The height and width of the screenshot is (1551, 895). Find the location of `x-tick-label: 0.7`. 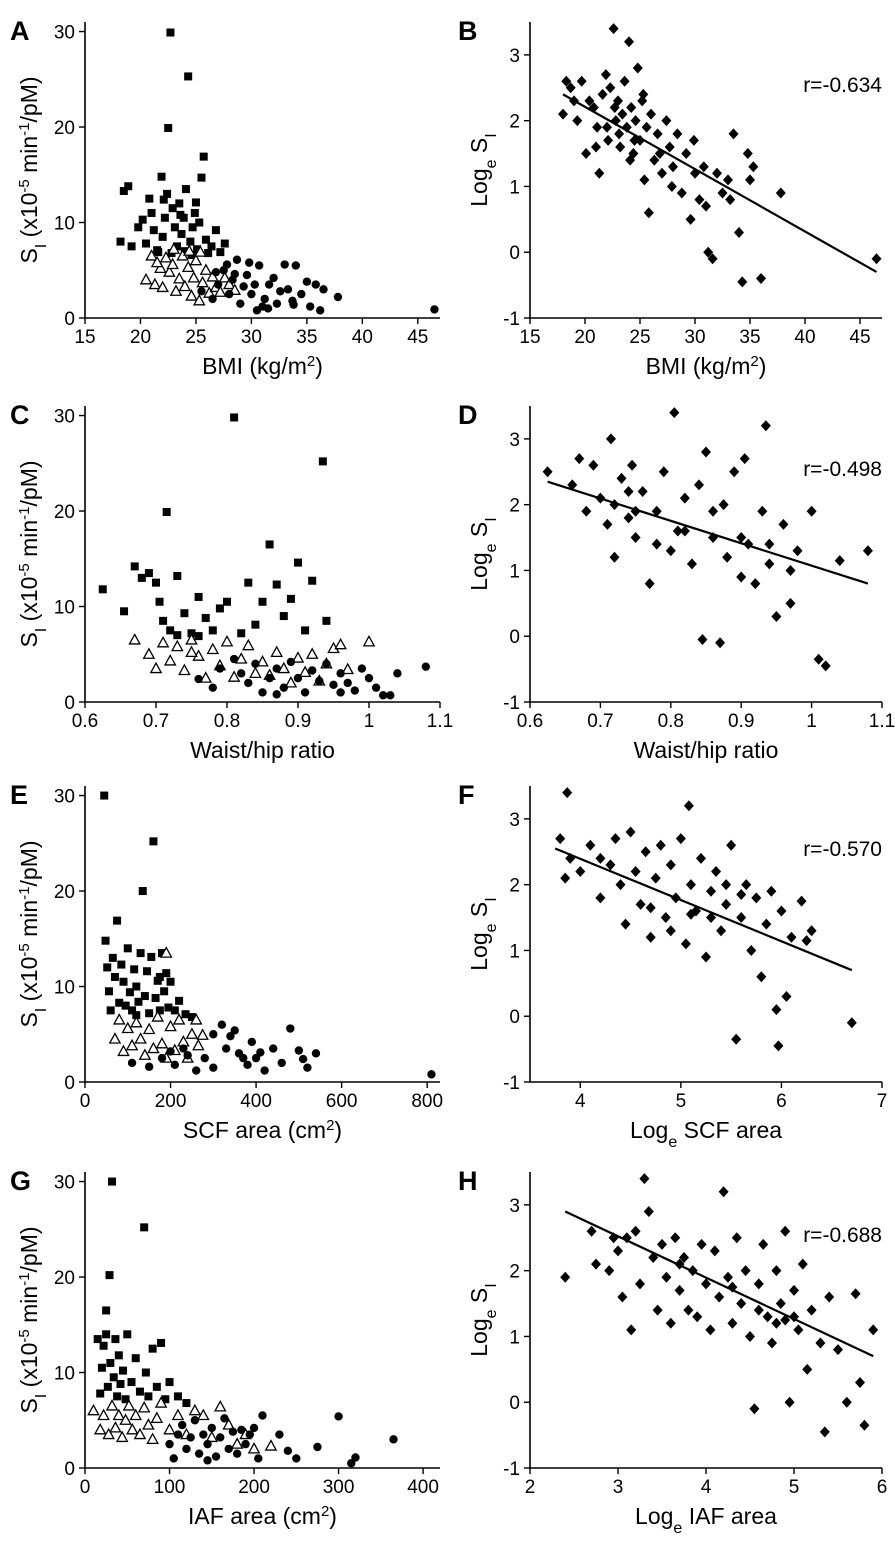

x-tick-label: 0.7 is located at coordinates (156, 721).